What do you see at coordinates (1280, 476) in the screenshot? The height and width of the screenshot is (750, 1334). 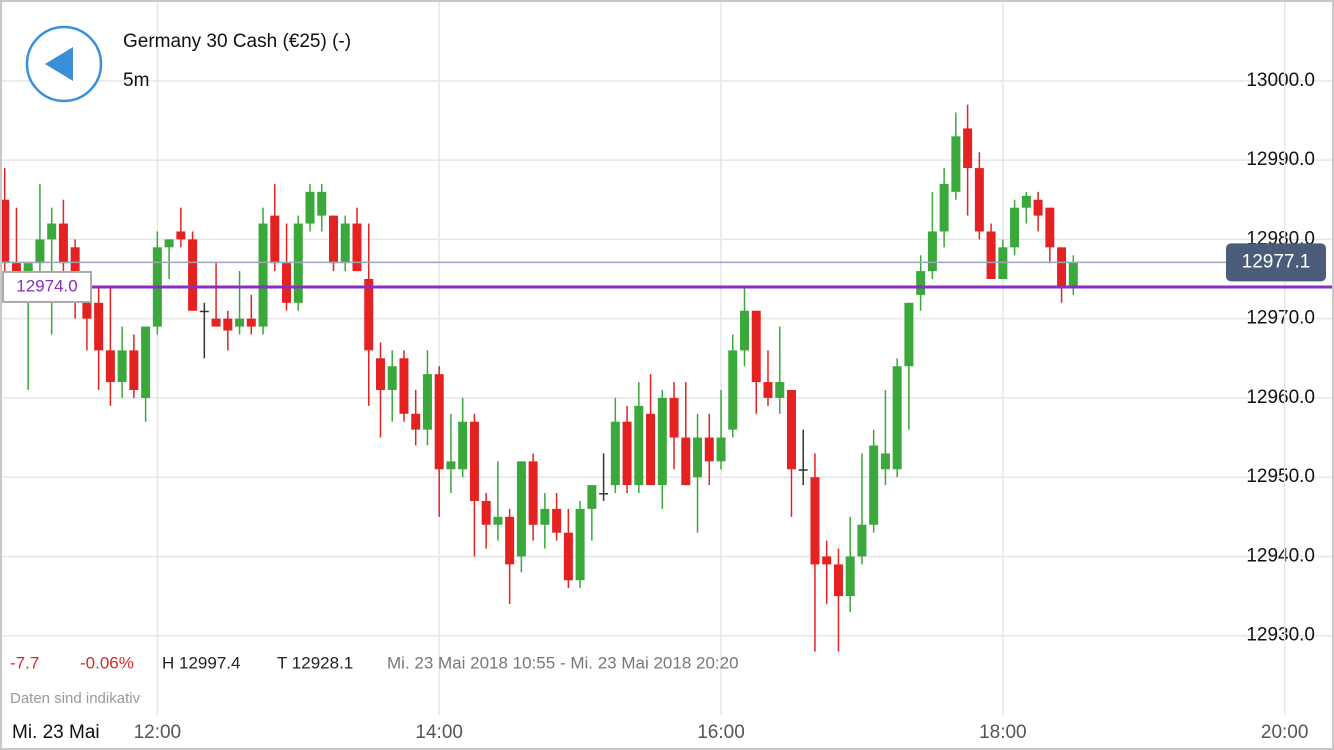 I see `y-tick-label: 12950.0` at bounding box center [1280, 476].